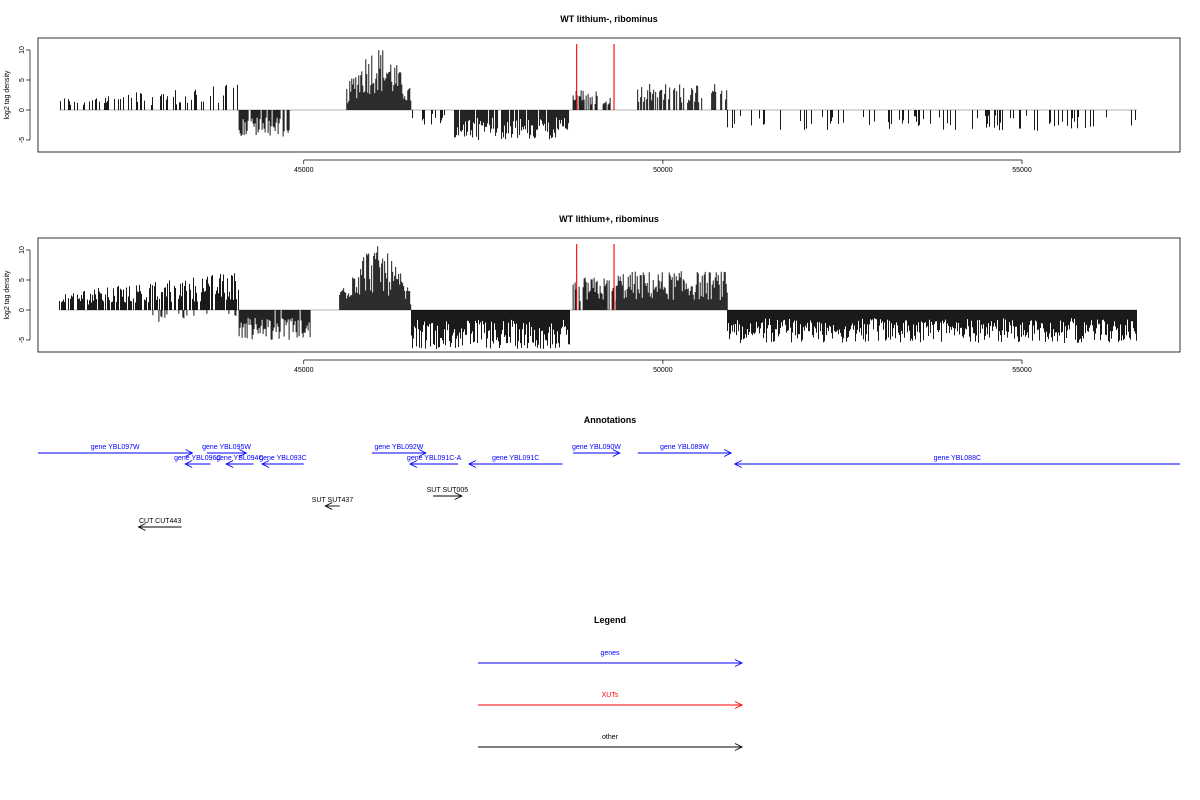  I want to click on feature-gene-ybl091c: gene YBL091C, so click(515, 461).